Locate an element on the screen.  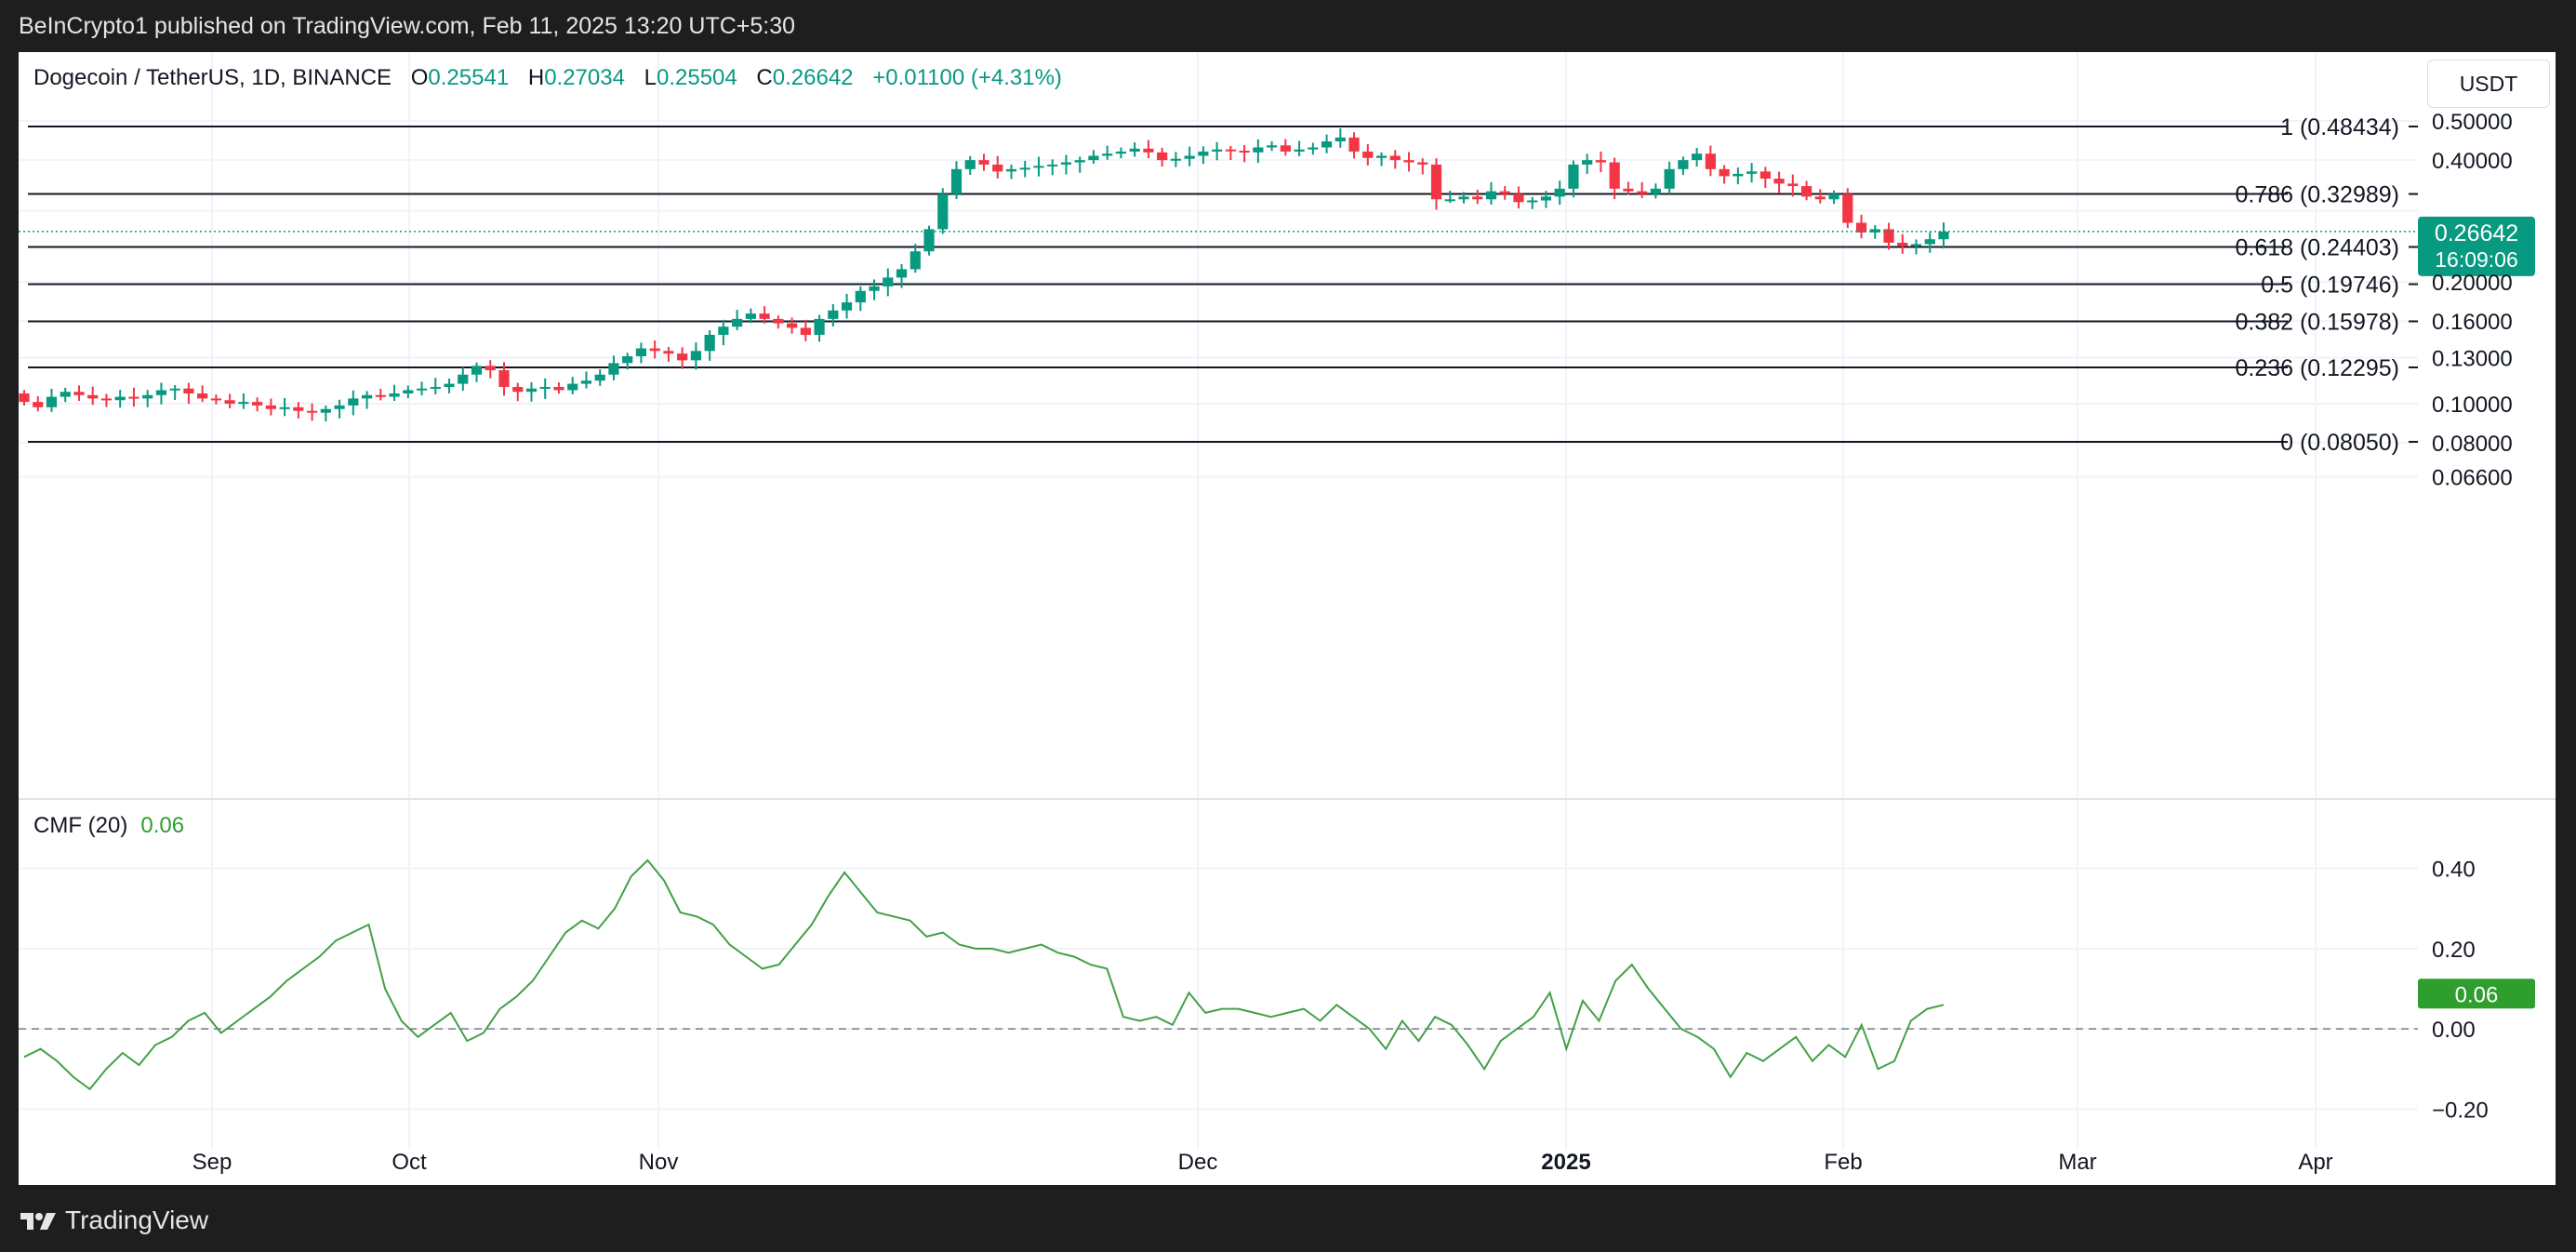
currency-selector: USDT is located at coordinates (2488, 84).